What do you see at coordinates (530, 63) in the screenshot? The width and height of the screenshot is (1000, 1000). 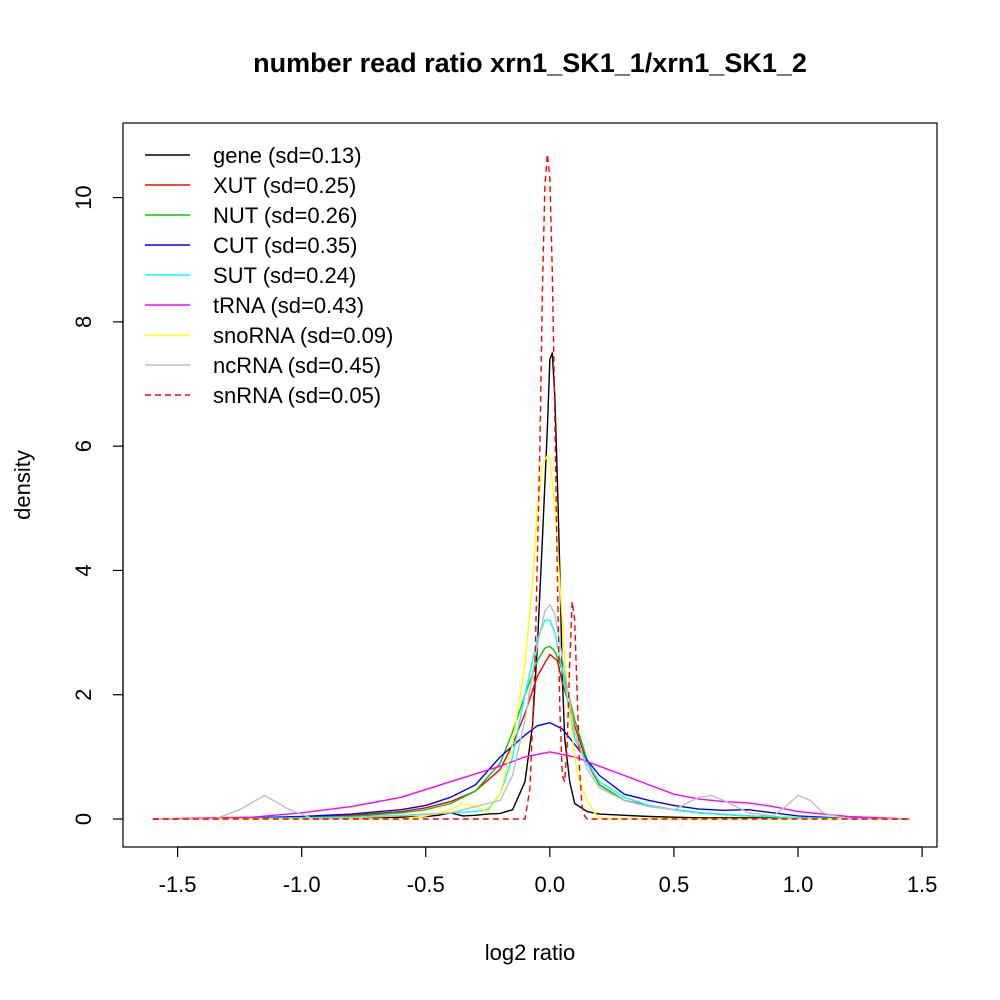 I see `chart-title: number read ratio xrn1_SK1_1/xrn1_SK1_2` at bounding box center [530, 63].